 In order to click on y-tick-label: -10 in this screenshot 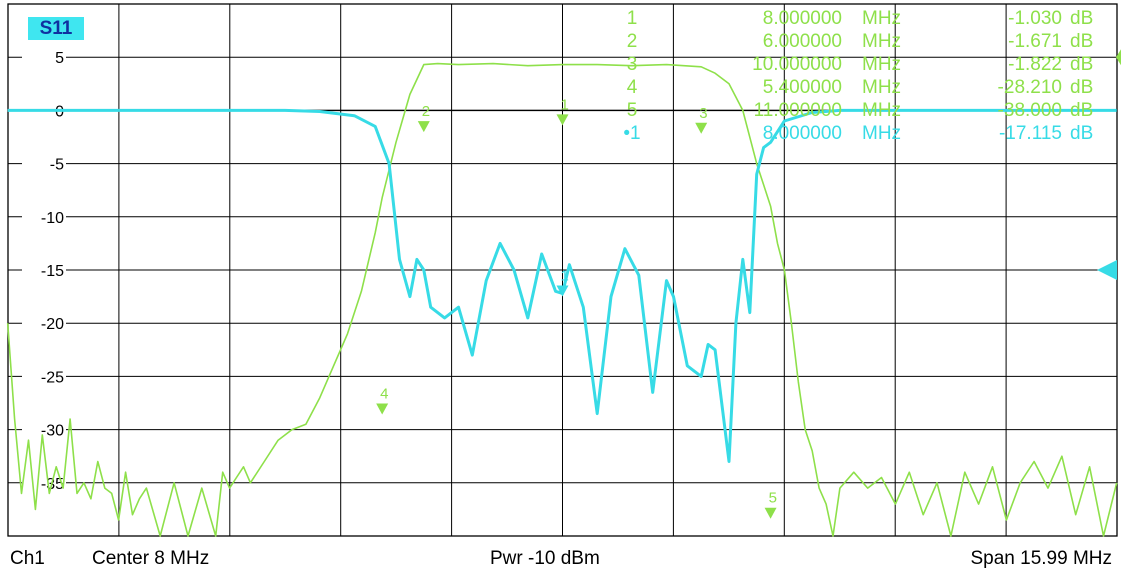, I will do `click(52, 218)`.